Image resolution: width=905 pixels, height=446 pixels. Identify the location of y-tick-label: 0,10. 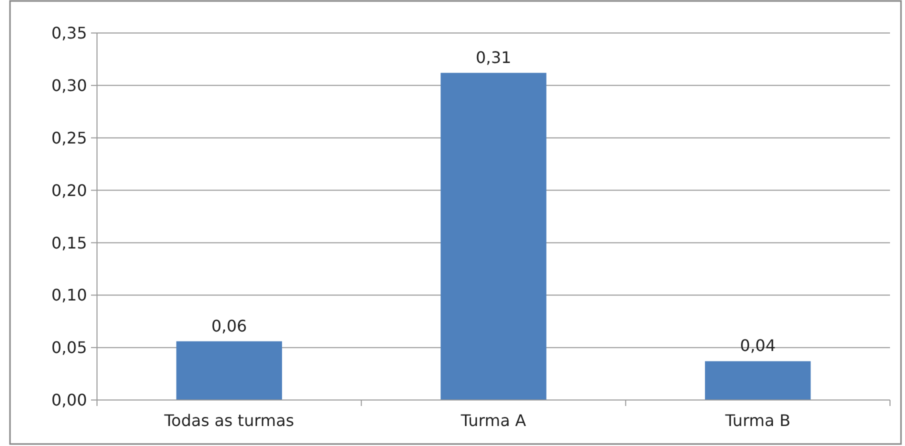
(69, 295).